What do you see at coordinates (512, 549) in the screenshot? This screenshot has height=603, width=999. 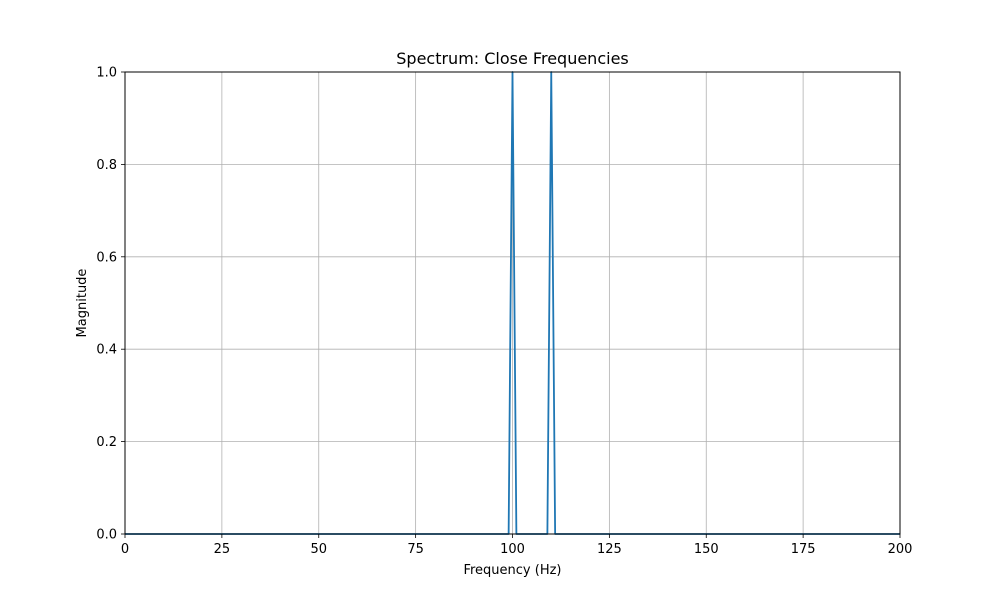 I see `x-tick-label: 100` at bounding box center [512, 549].